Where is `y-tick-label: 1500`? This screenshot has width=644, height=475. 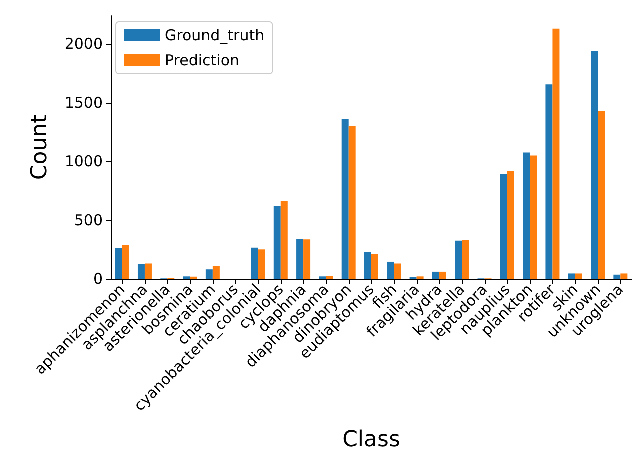 y-tick-label: 1500 is located at coordinates (83, 103).